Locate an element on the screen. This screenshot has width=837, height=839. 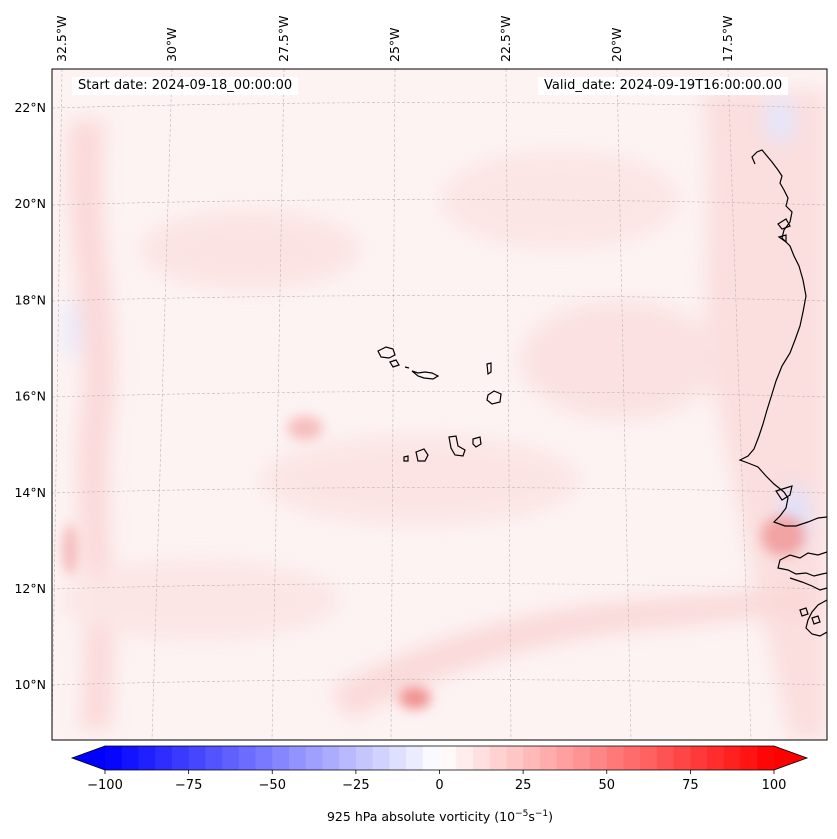
colorbar-tick-label: −75 is located at coordinates (188, 785).